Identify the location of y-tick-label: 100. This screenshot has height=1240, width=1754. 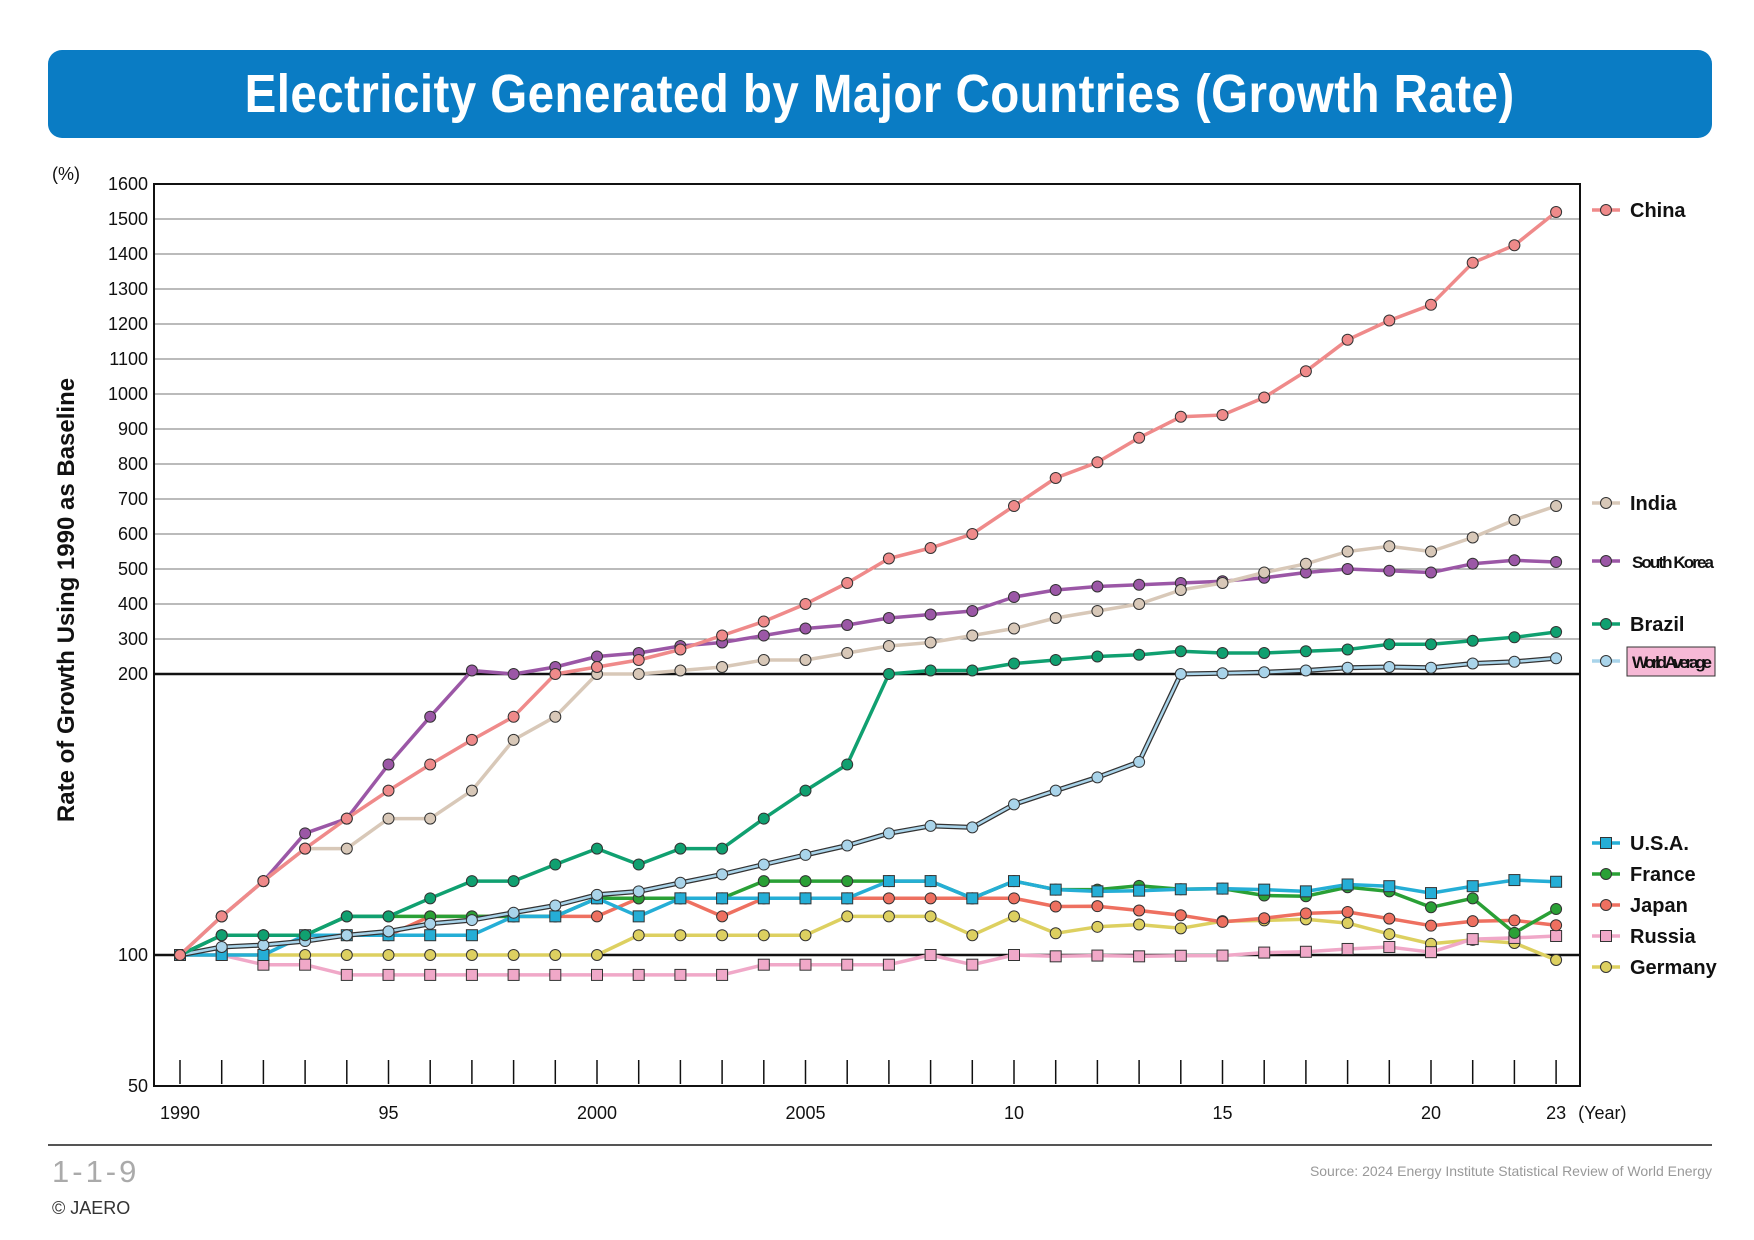
(133, 955).